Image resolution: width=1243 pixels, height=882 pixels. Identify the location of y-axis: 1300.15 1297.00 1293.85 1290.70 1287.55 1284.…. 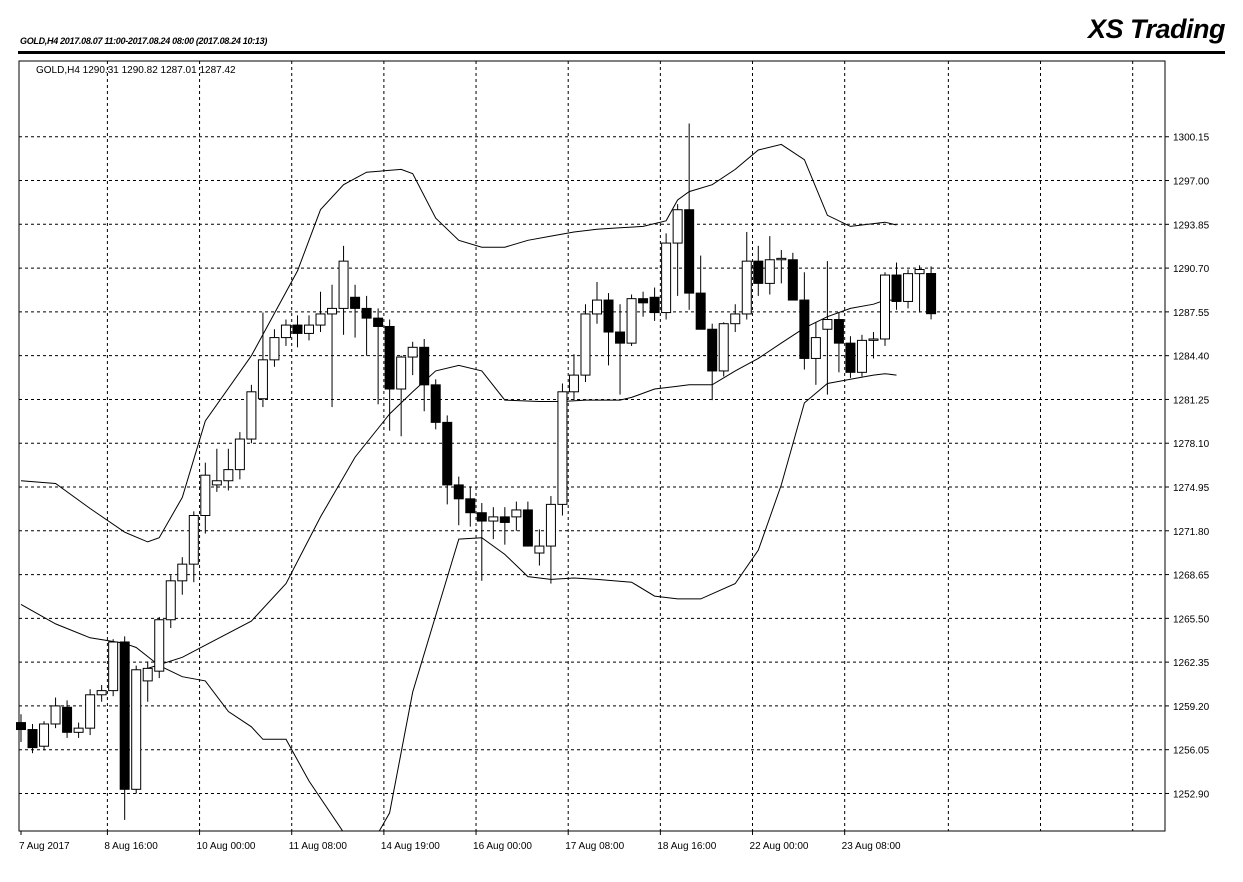
(1187, 466).